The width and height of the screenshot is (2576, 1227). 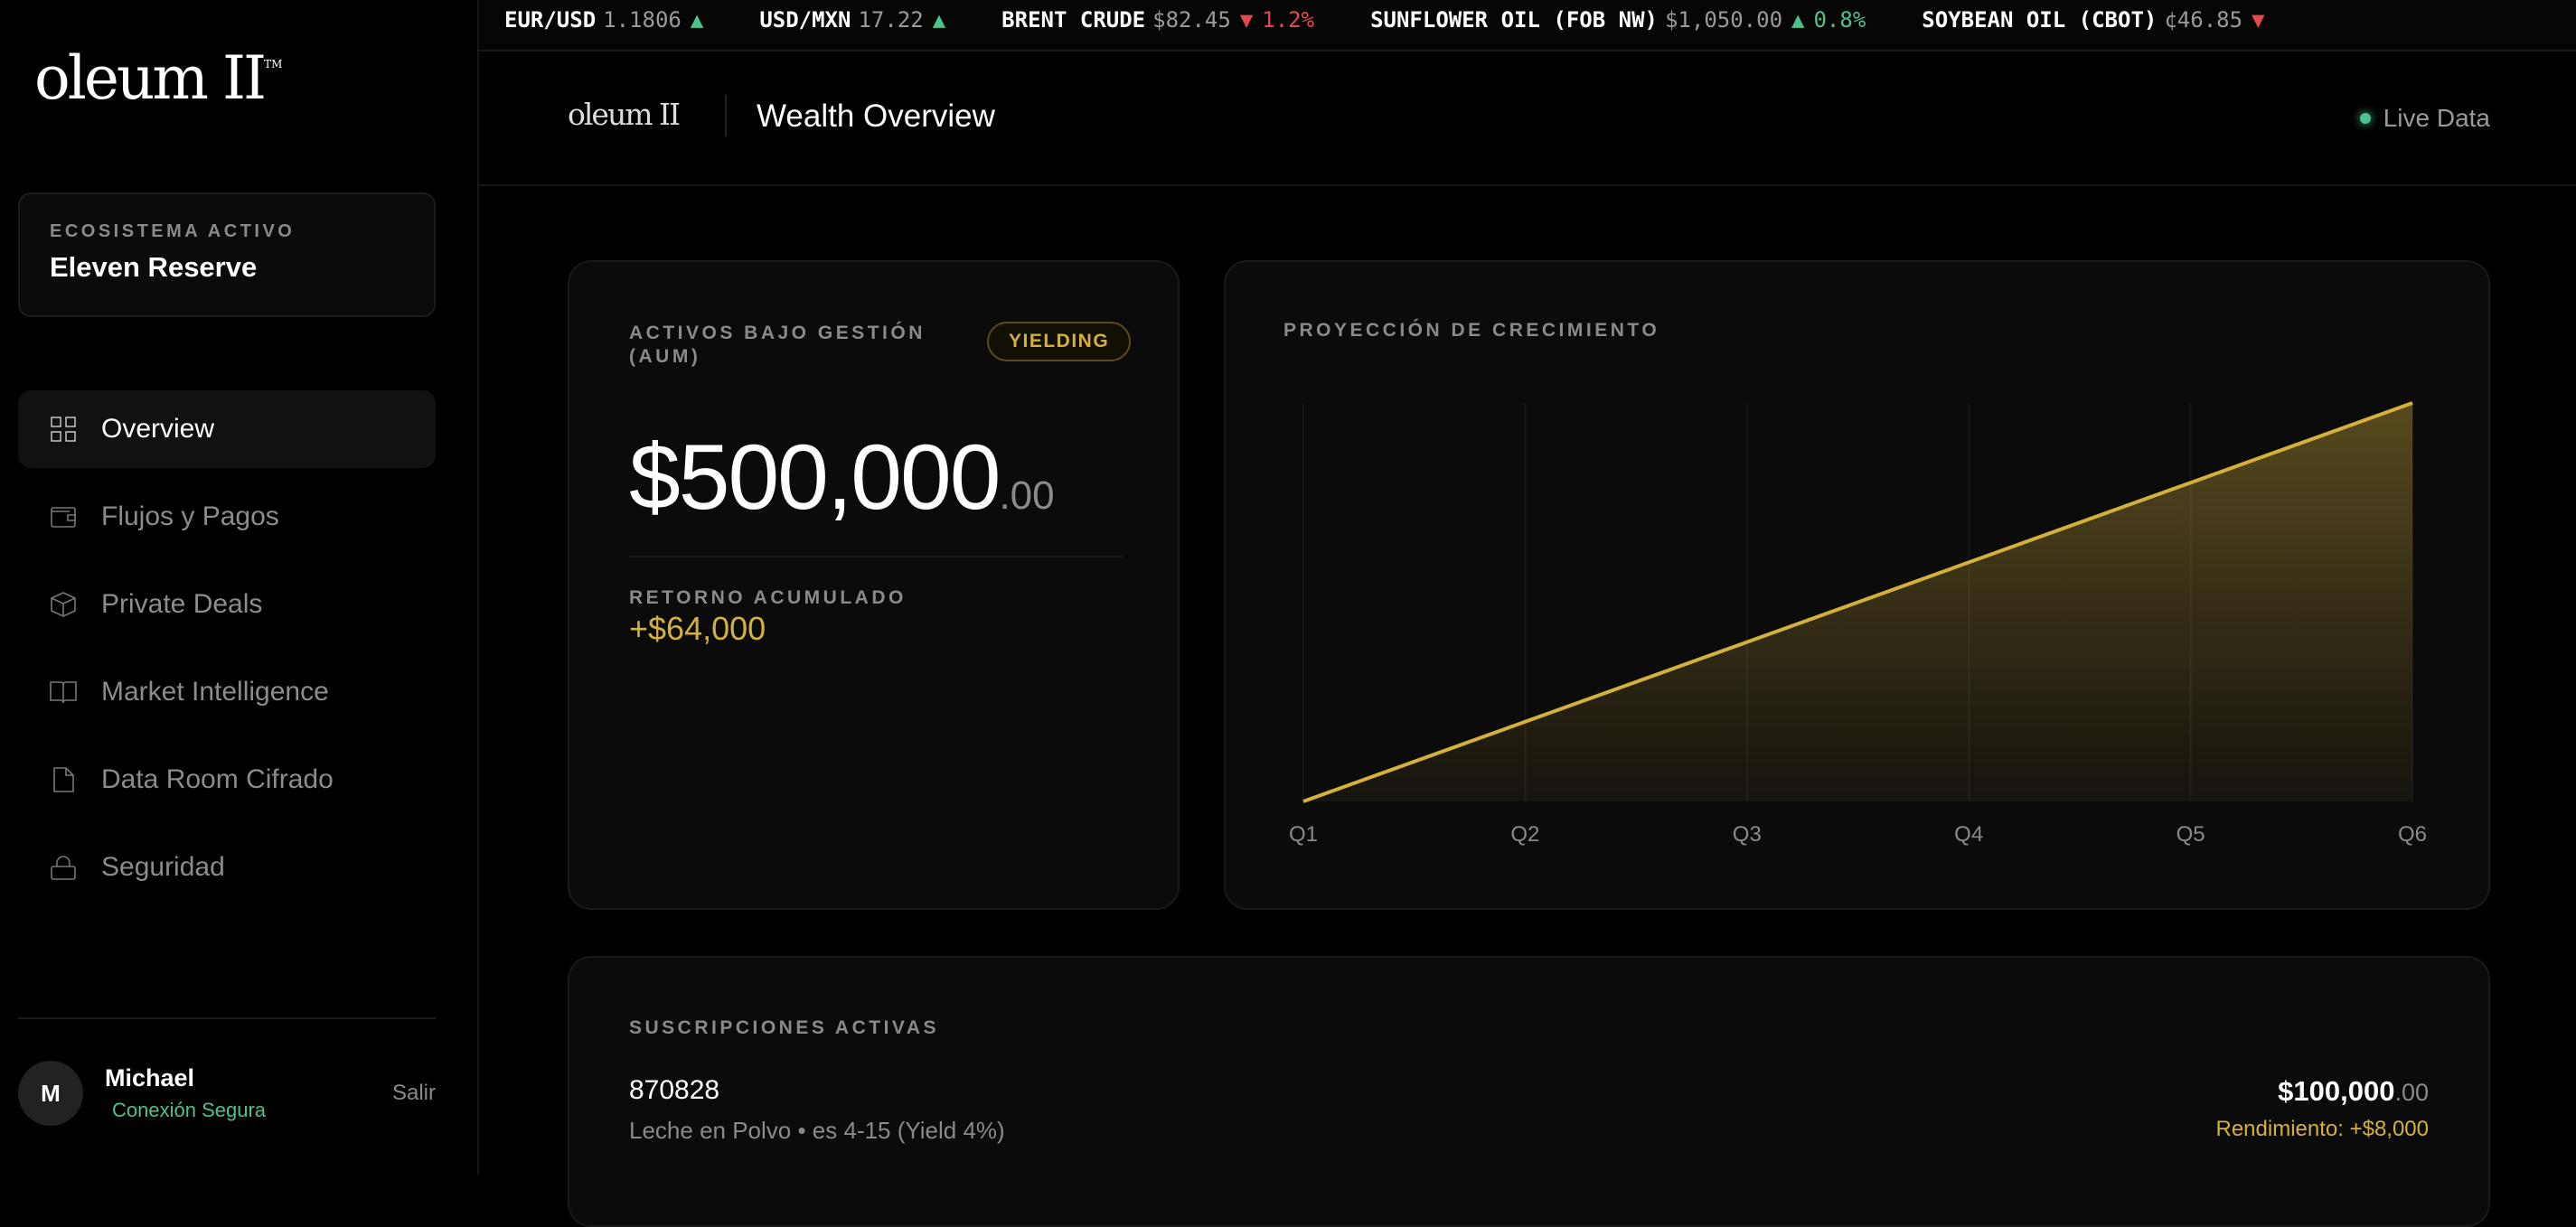 What do you see at coordinates (2190, 835) in the screenshot?
I see `x-tick-label: Q5` at bounding box center [2190, 835].